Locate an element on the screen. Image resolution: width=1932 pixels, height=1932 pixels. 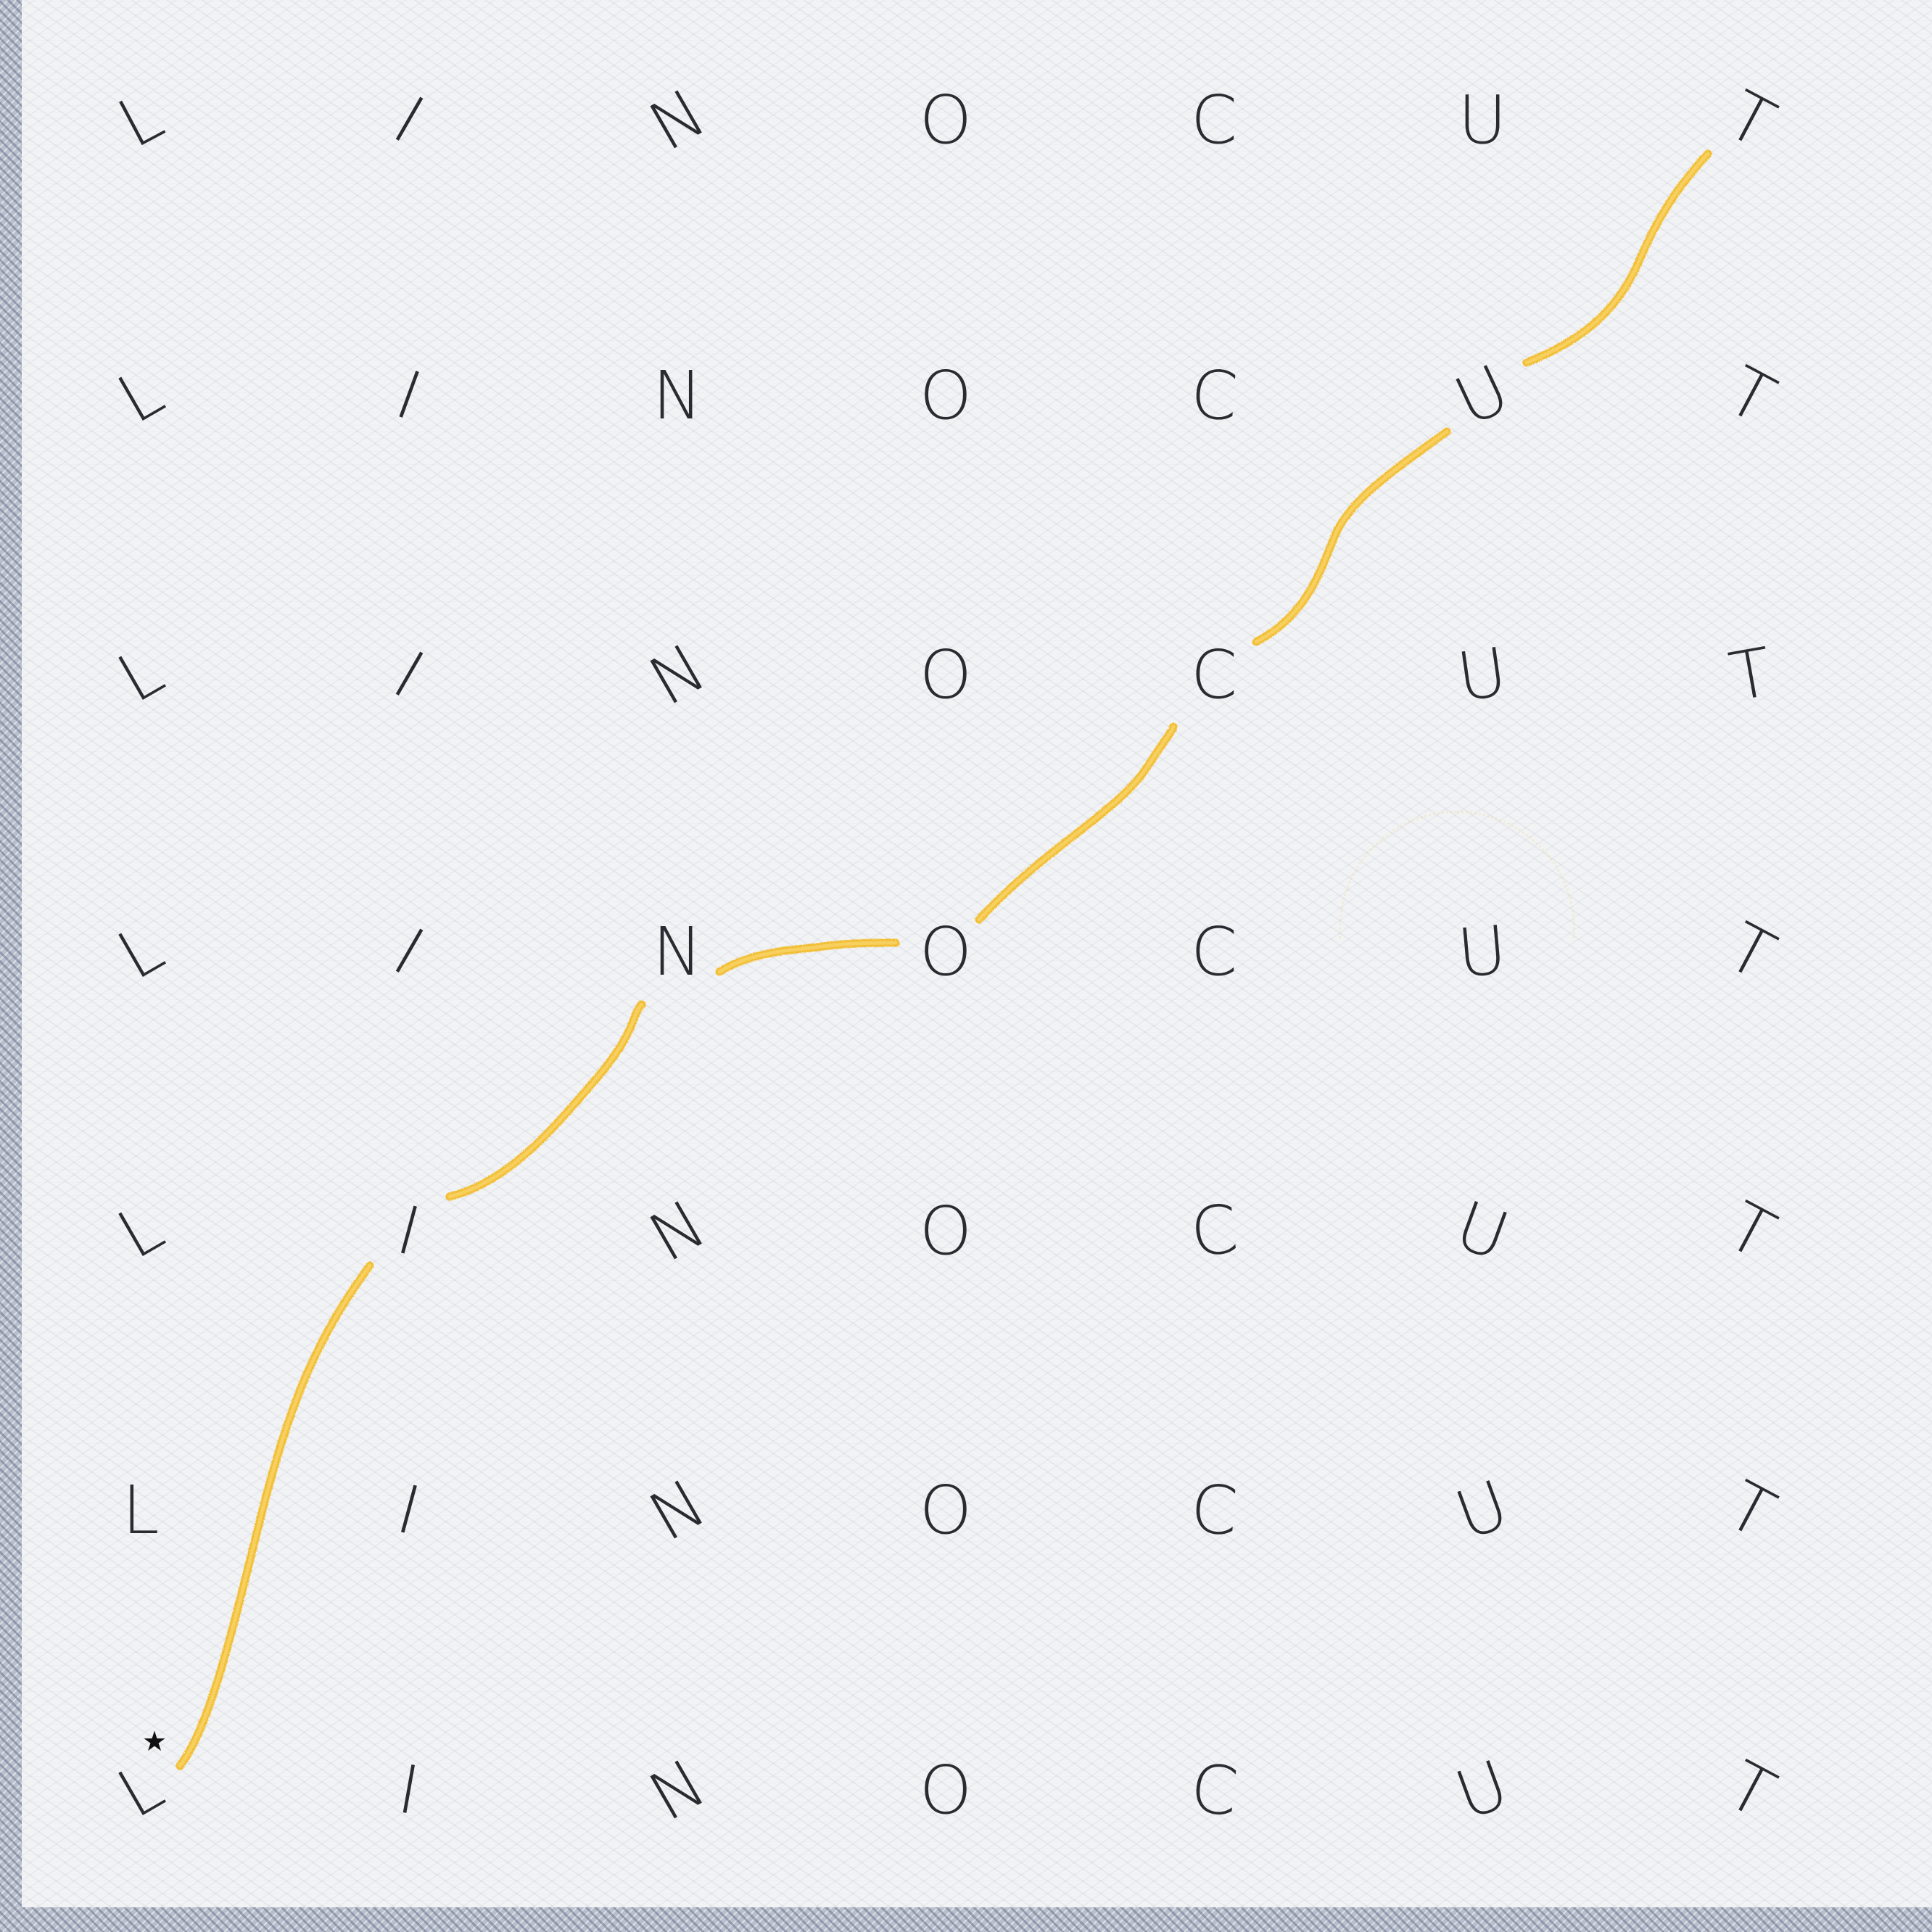
bottom-border-strip is located at coordinates (966, 1919).